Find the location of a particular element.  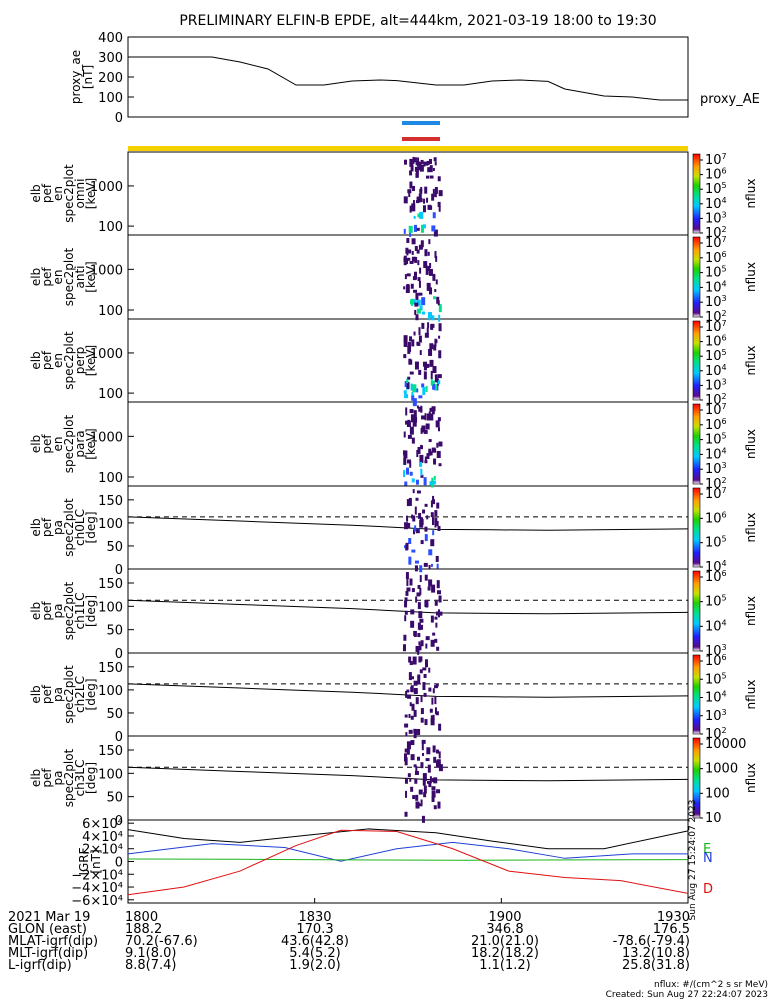

en_perp-ylabel-line: spec2plot is located at coordinates (69, 360).